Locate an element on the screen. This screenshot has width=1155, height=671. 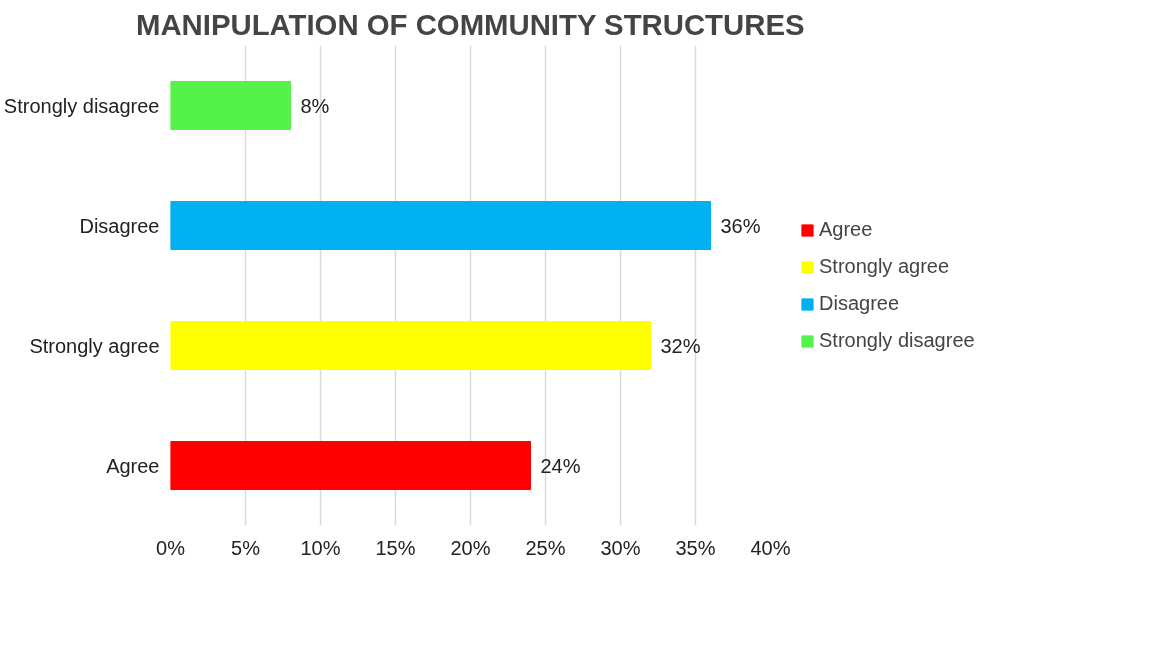
x-tick-label: 25% is located at coordinates (545, 547).